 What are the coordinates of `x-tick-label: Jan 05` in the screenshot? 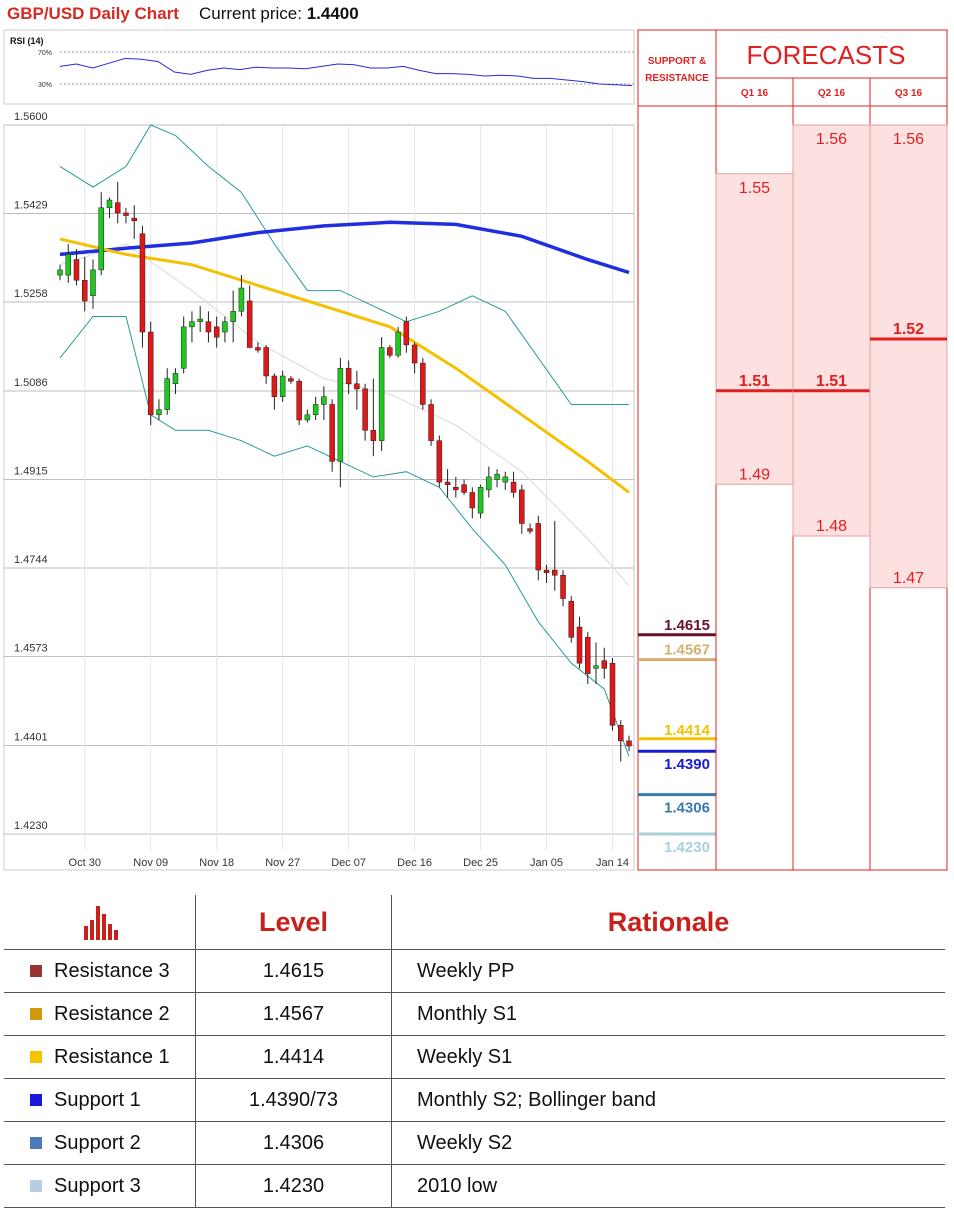 It's located at (546, 863).